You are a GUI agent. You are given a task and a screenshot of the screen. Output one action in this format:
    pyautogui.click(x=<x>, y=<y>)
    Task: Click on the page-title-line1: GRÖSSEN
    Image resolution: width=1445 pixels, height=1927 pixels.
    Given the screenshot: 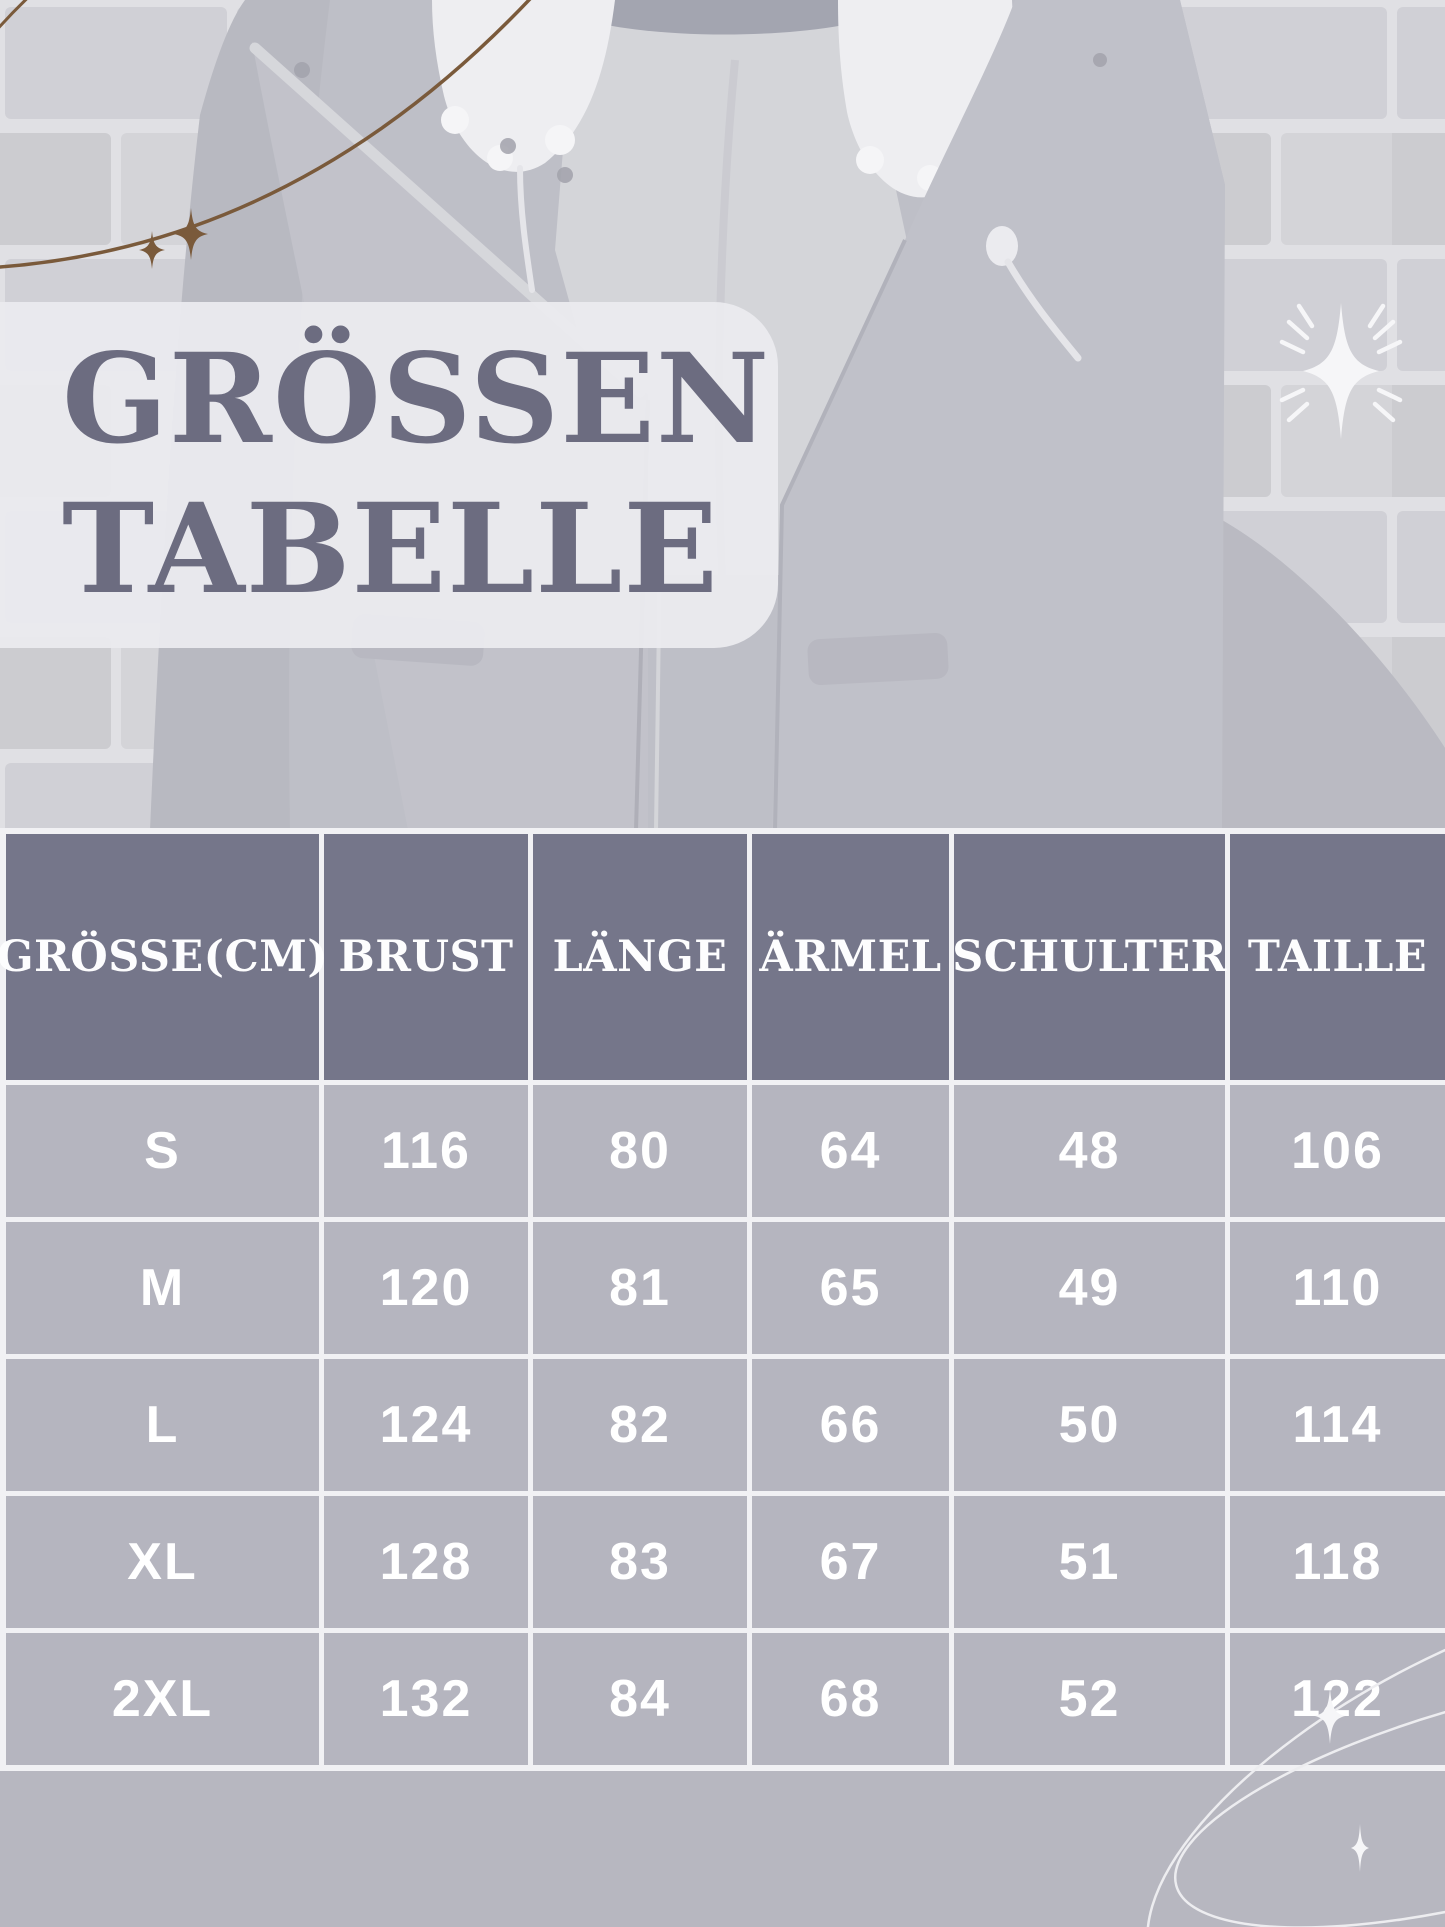 What is the action you would take?
    pyautogui.click(x=416, y=399)
    